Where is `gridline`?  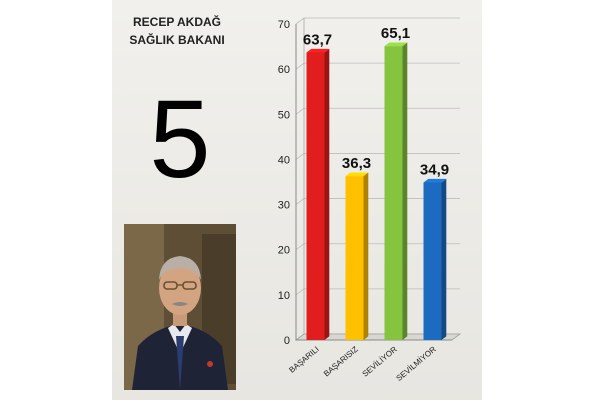
gridline is located at coordinates (378, 21).